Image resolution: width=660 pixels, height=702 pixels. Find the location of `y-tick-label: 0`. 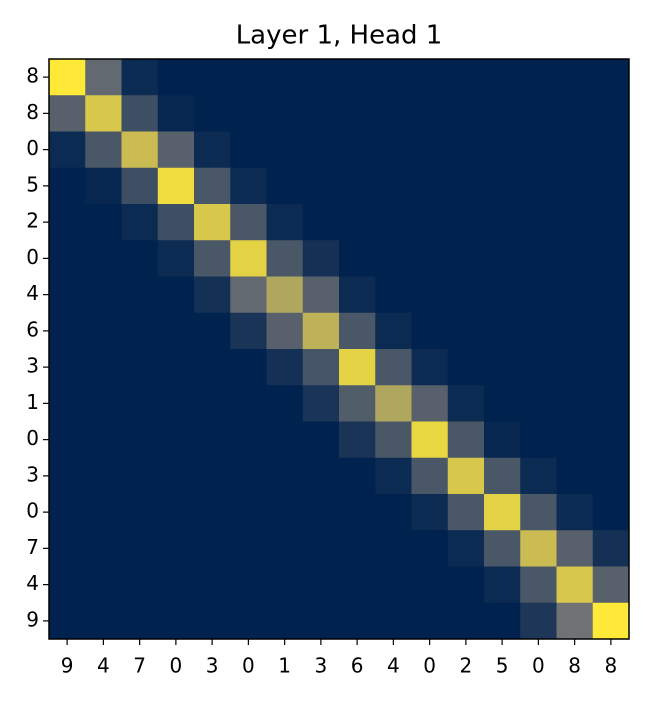

y-tick-label: 0 is located at coordinates (32, 257).